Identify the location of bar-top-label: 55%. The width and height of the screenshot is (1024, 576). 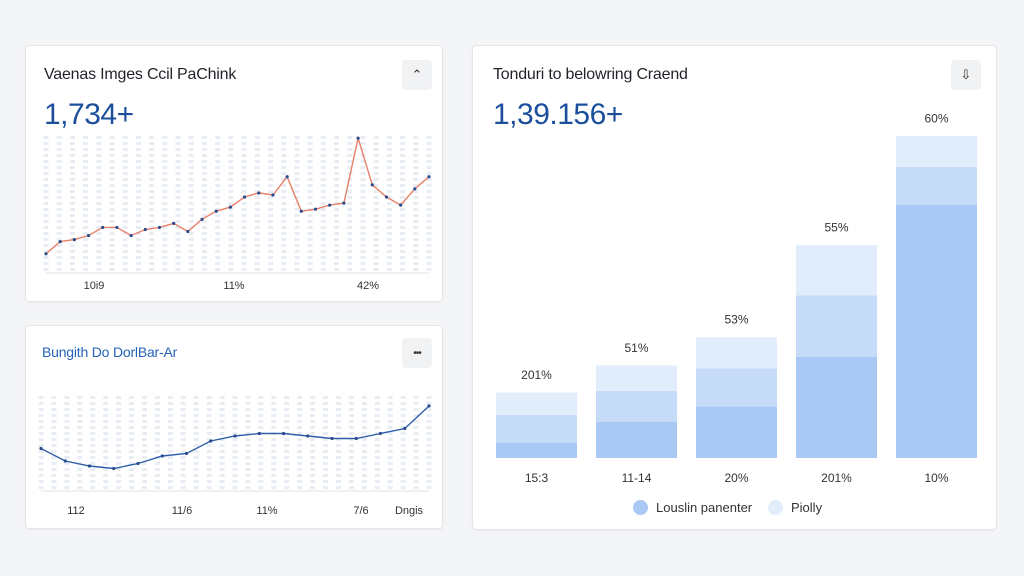
(836, 227).